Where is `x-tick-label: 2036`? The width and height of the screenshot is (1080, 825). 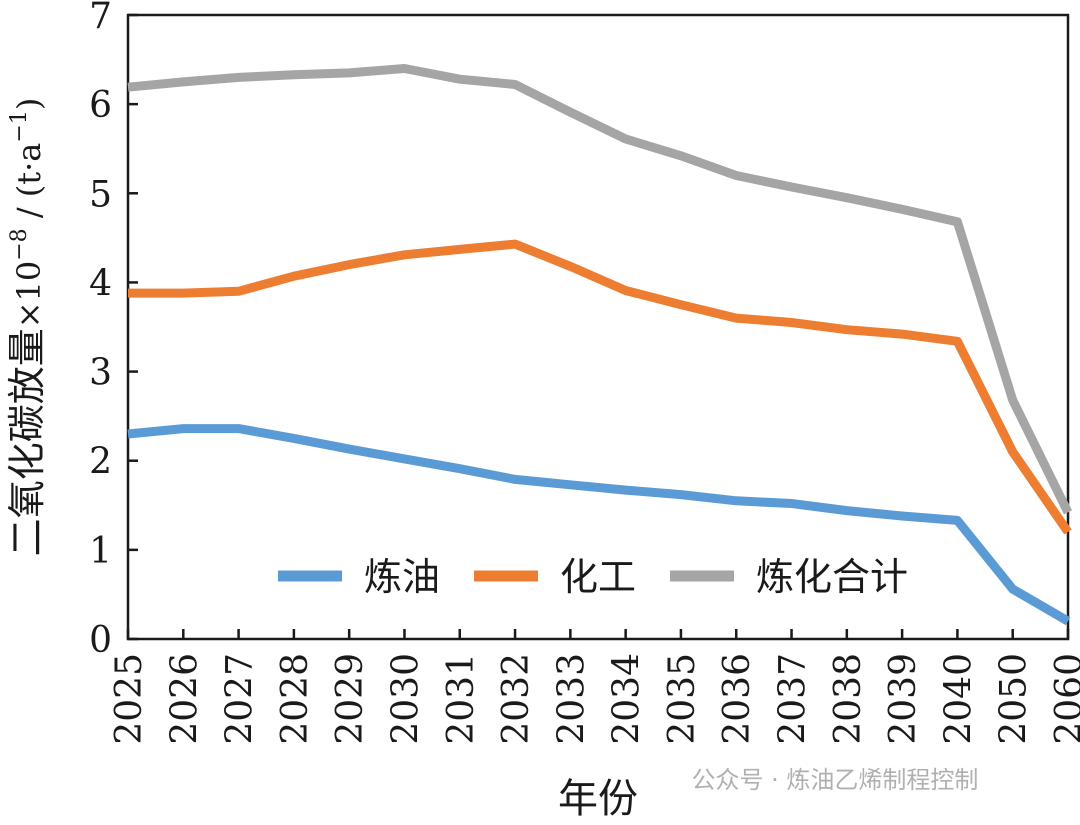 x-tick-label: 2036 is located at coordinates (737, 699).